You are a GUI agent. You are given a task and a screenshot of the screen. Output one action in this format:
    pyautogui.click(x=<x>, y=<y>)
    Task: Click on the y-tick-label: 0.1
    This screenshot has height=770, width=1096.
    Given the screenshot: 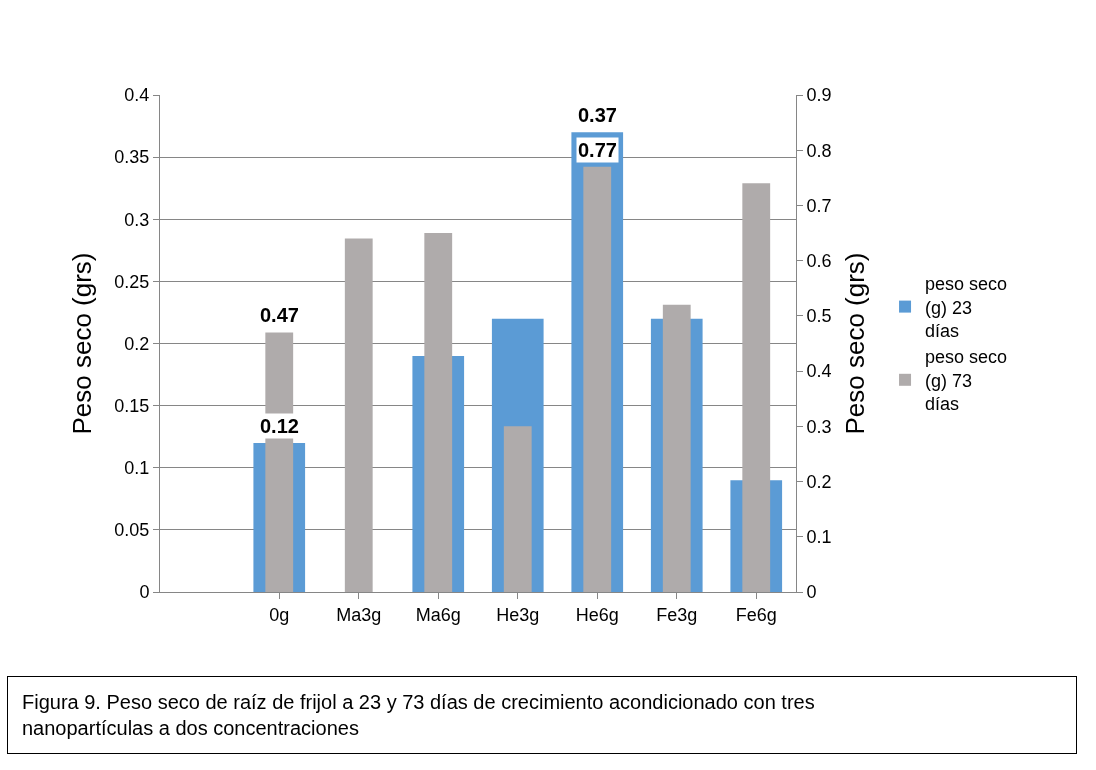 What is the action you would take?
    pyautogui.click(x=137, y=468)
    